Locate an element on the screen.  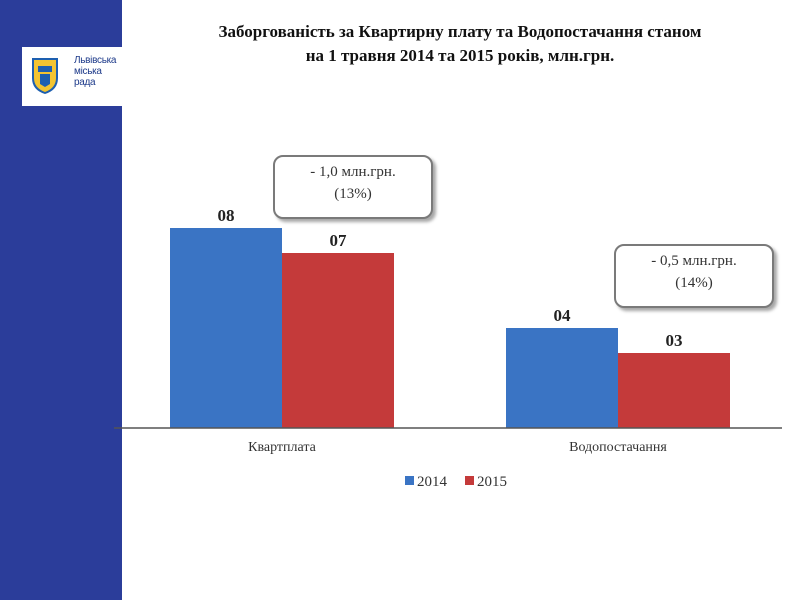
logo-box: Львівська міська рада is located at coordinates (72, 76).